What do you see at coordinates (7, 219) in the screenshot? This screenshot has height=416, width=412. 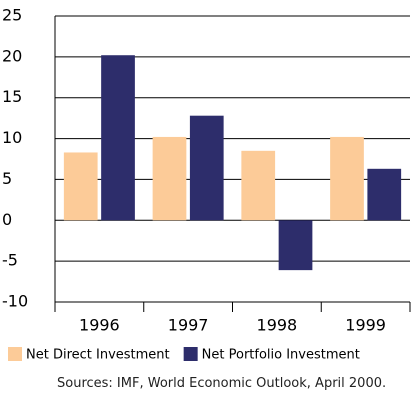 I see `y-tick-label: 0` at bounding box center [7, 219].